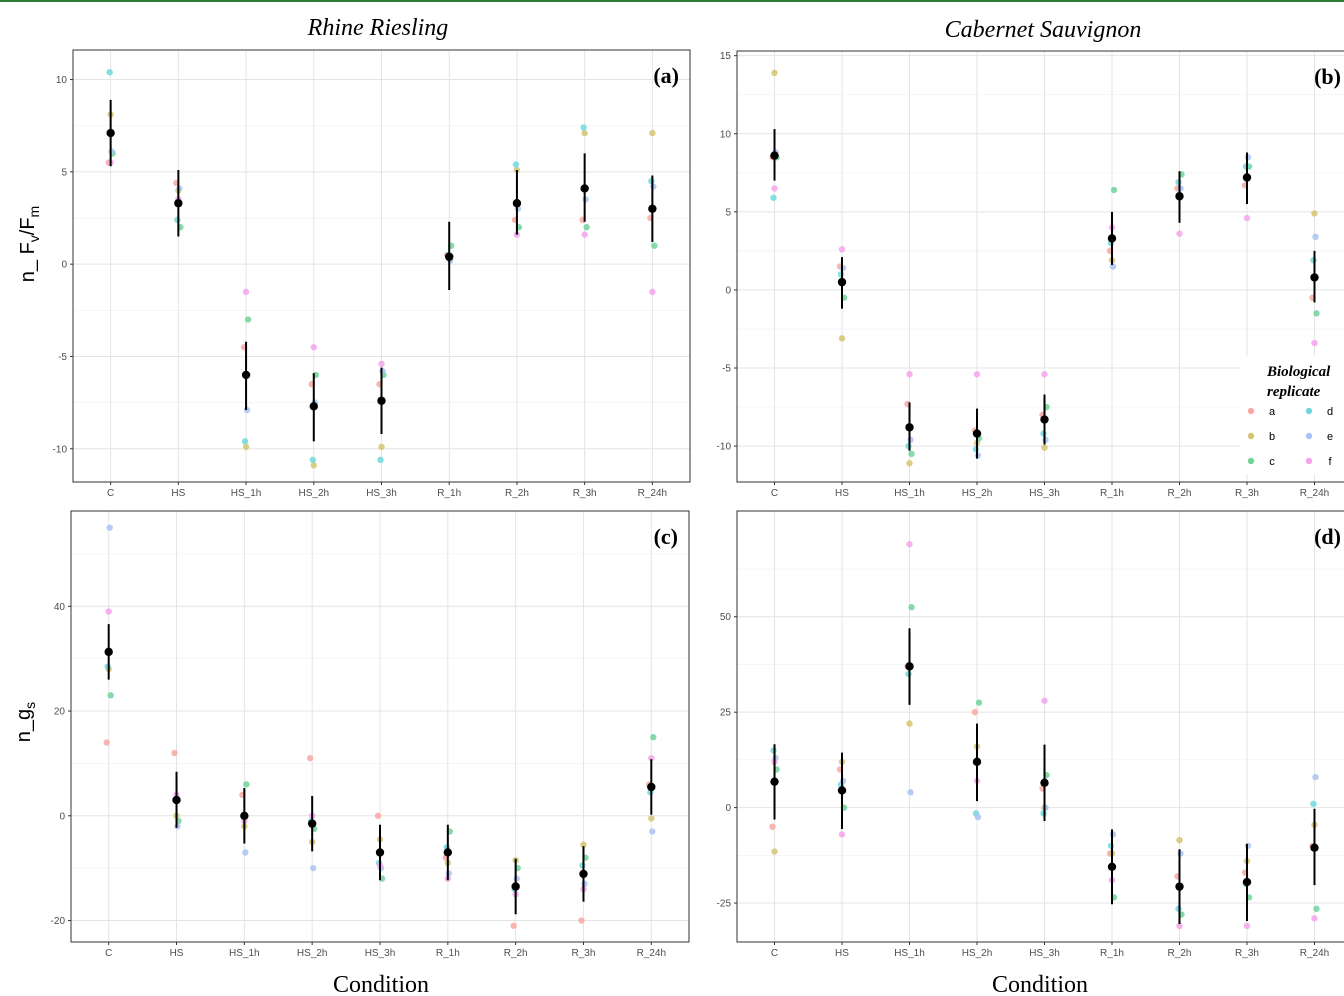 The width and height of the screenshot is (1344, 996). What do you see at coordinates (1298, 372) in the screenshot?
I see `legend-title-line1: Biological` at bounding box center [1298, 372].